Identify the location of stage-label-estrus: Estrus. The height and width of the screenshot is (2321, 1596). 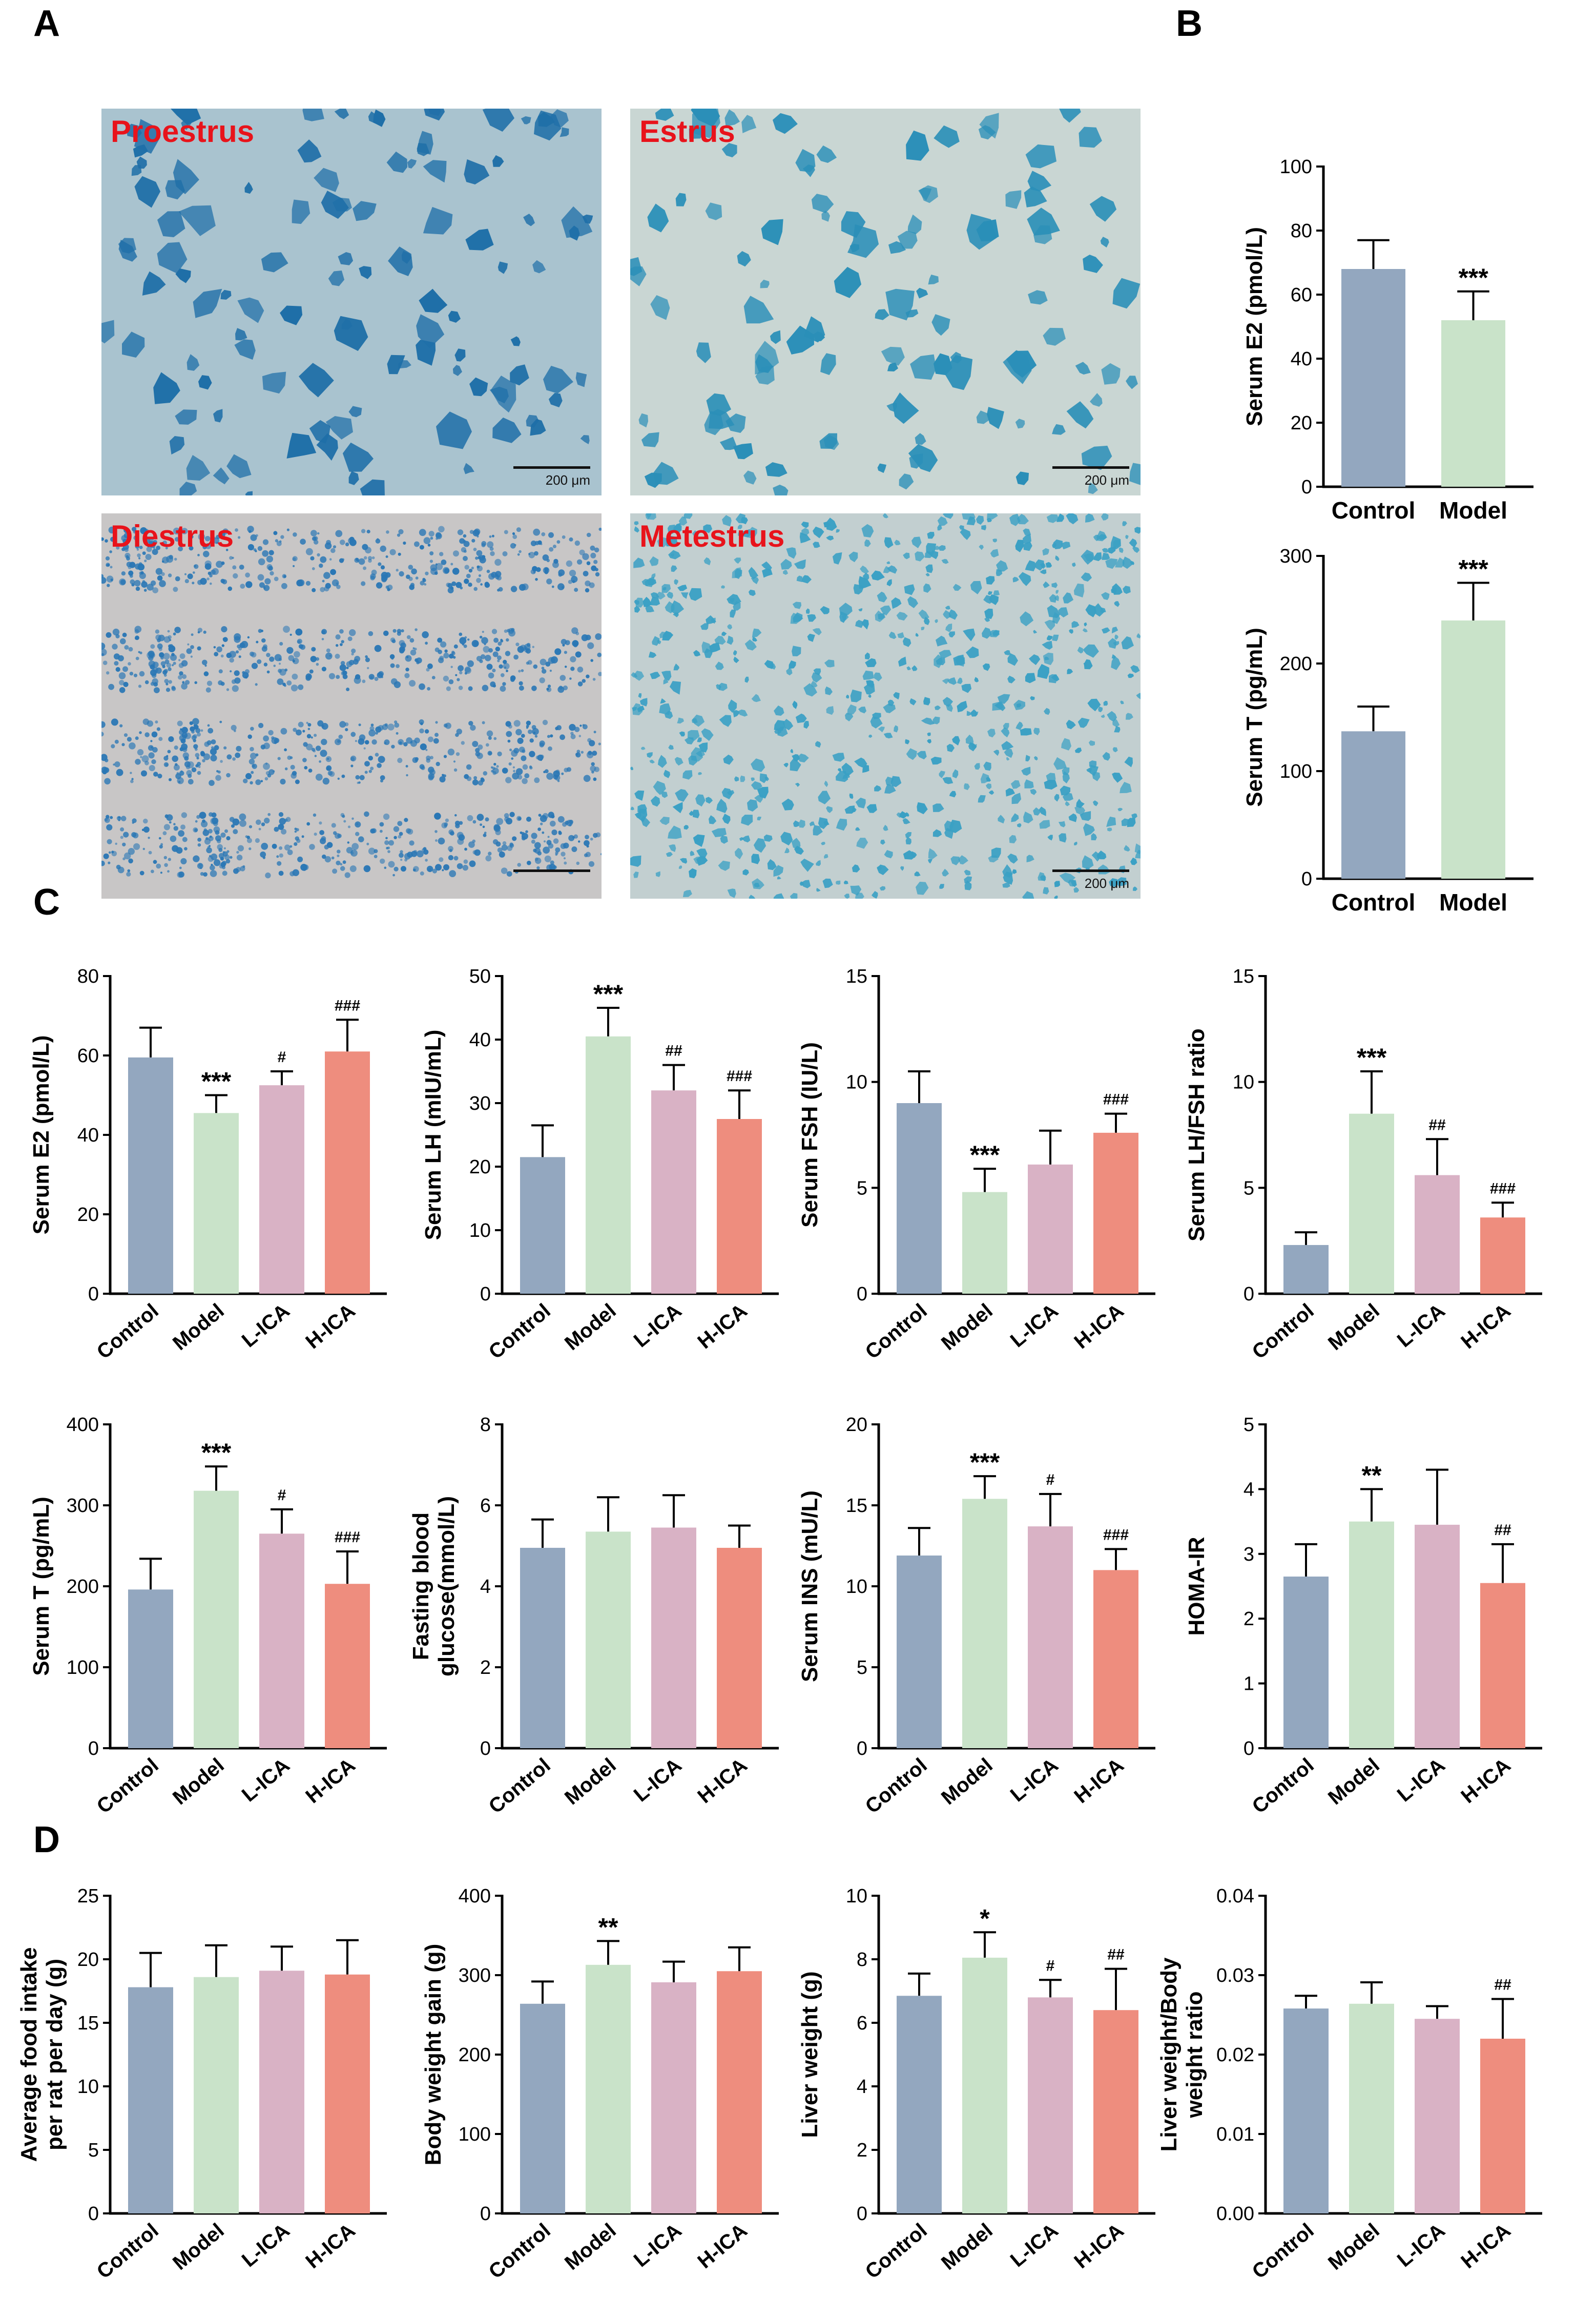
(687, 131).